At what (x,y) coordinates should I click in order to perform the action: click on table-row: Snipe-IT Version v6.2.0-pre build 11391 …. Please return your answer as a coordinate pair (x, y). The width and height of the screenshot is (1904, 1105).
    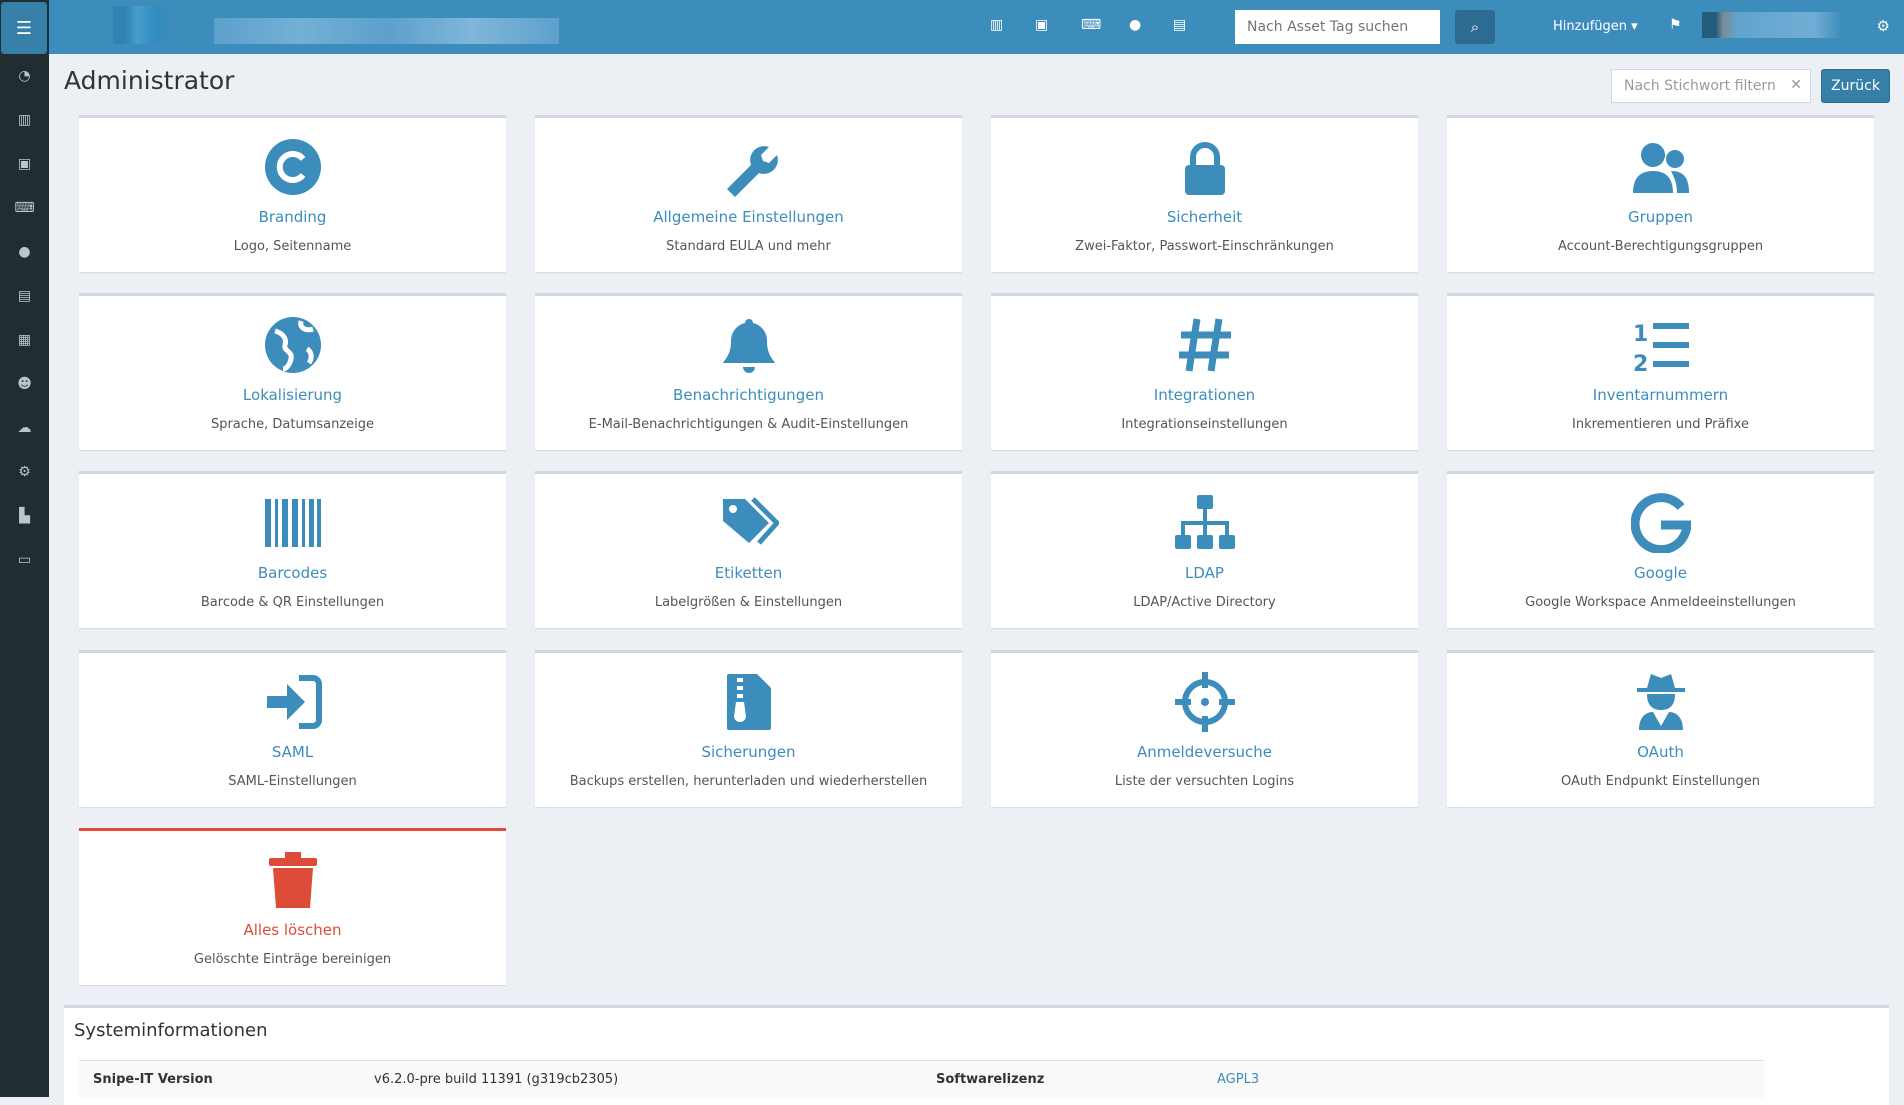
    Looking at the image, I should click on (921, 1079).